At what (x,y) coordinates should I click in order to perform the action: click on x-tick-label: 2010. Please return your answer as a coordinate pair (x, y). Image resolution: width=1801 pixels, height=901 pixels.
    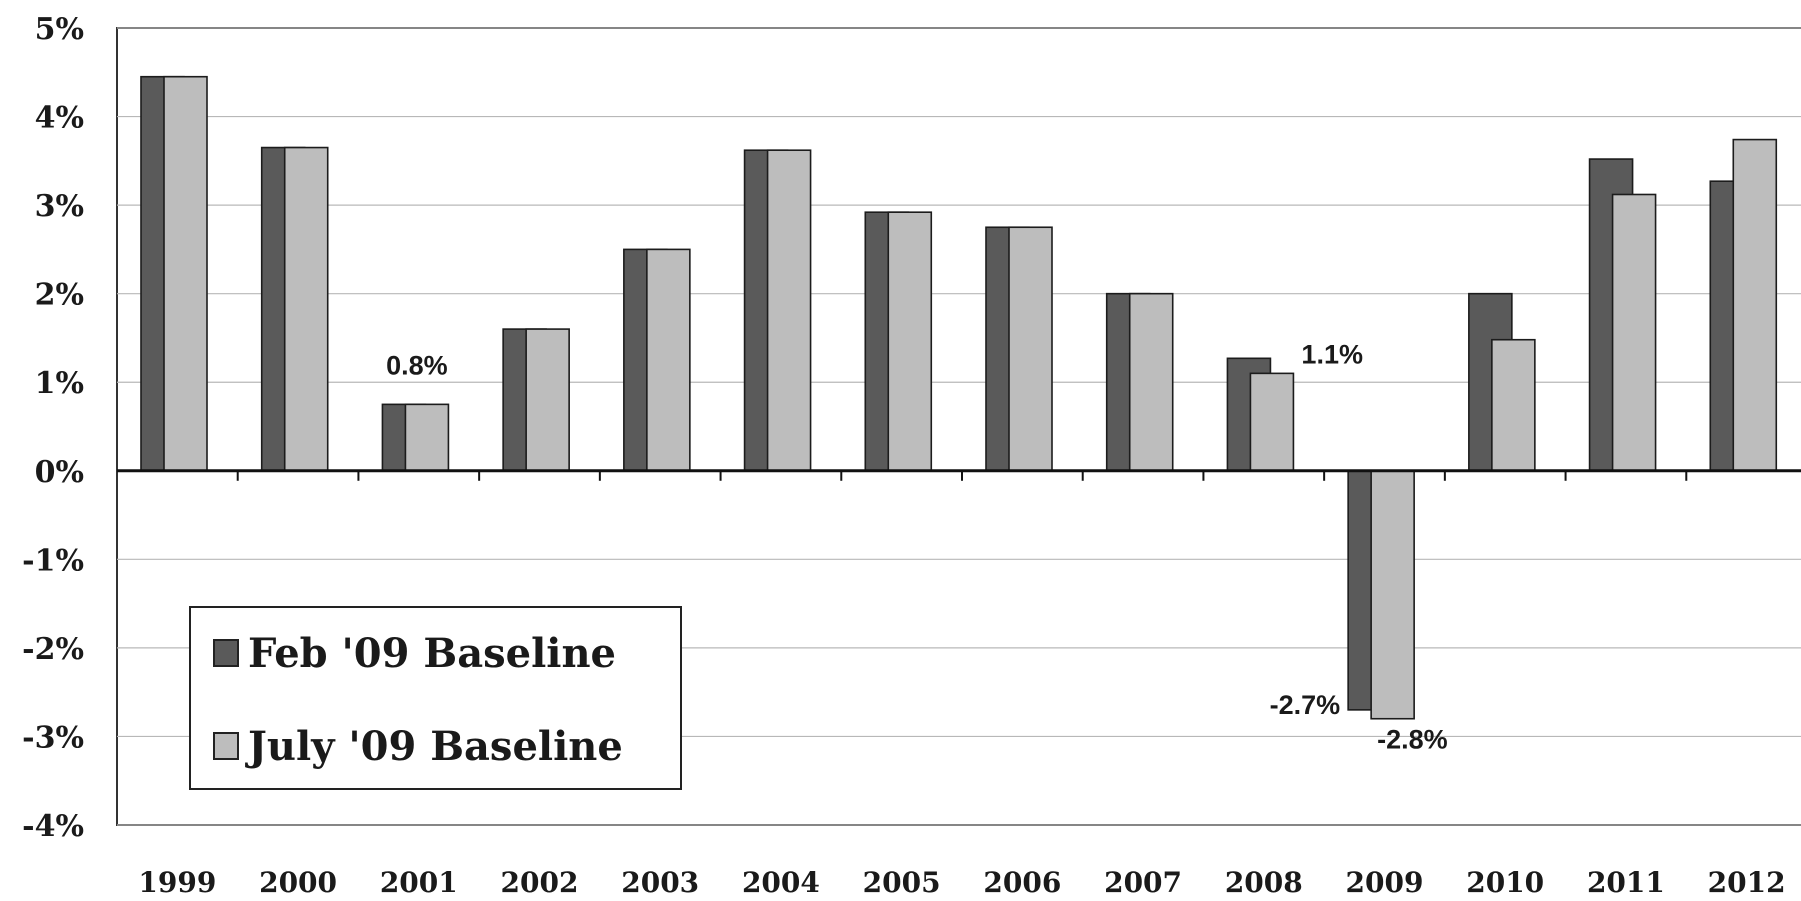
    Looking at the image, I should click on (1505, 882).